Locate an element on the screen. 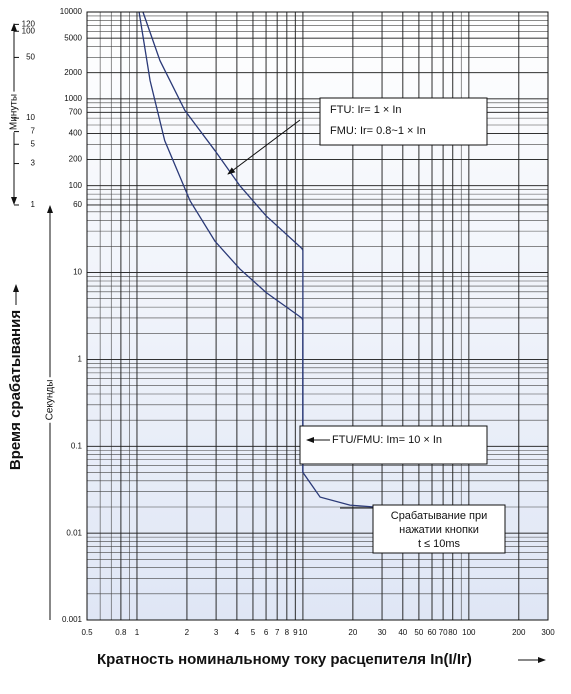 The image size is (571, 694). y-tick-label: 10000 is located at coordinates (71, 11).